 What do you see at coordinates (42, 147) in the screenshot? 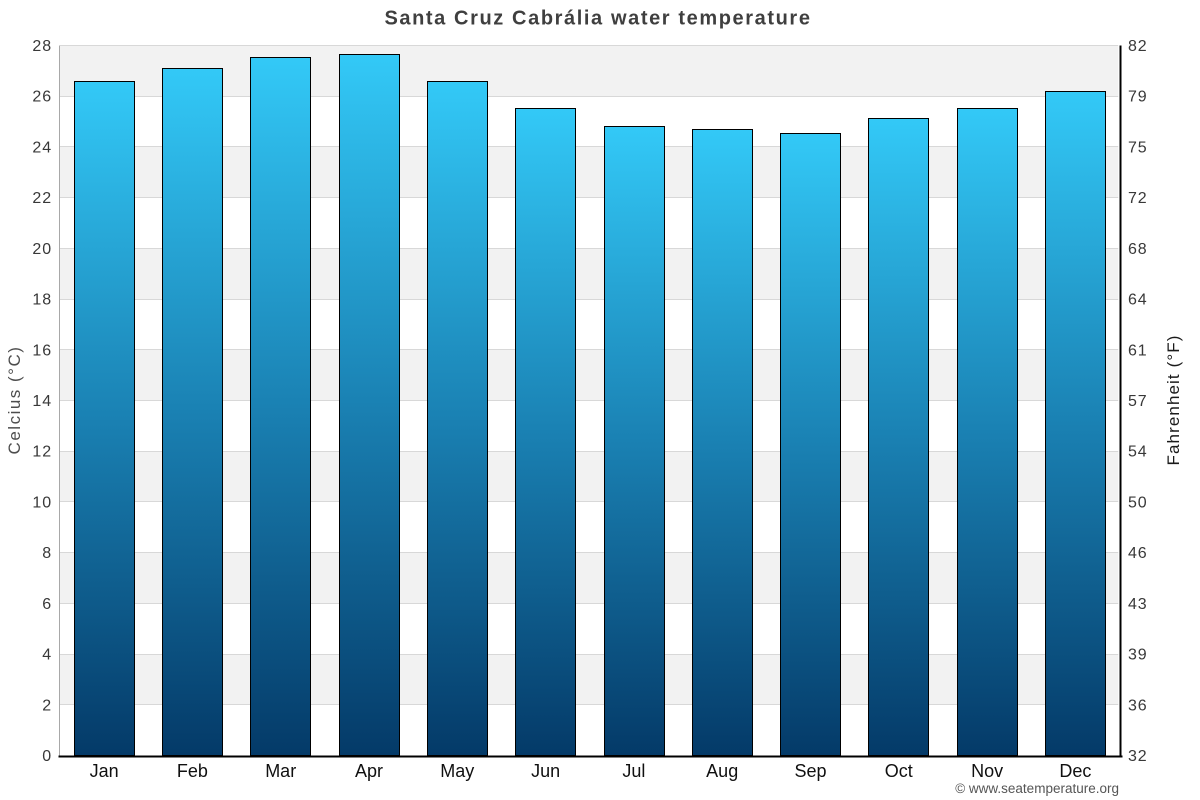
I see `svg-text: 24` at bounding box center [42, 147].